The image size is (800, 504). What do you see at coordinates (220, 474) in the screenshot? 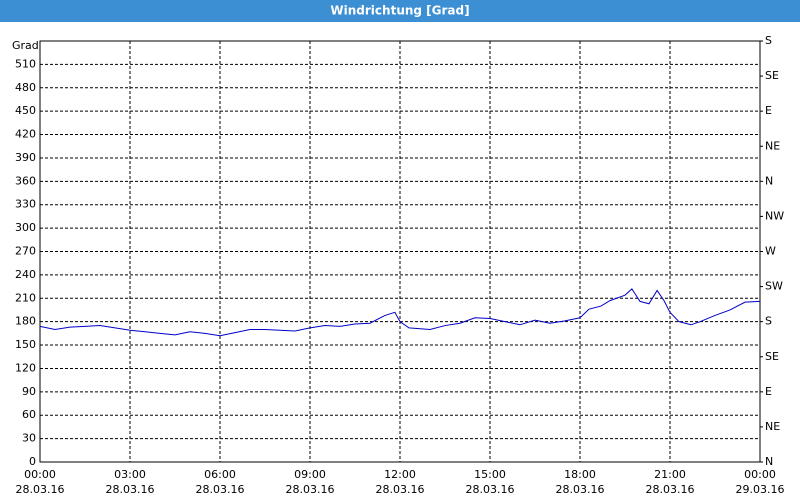
I see `x-tick-label: 06:00` at bounding box center [220, 474].